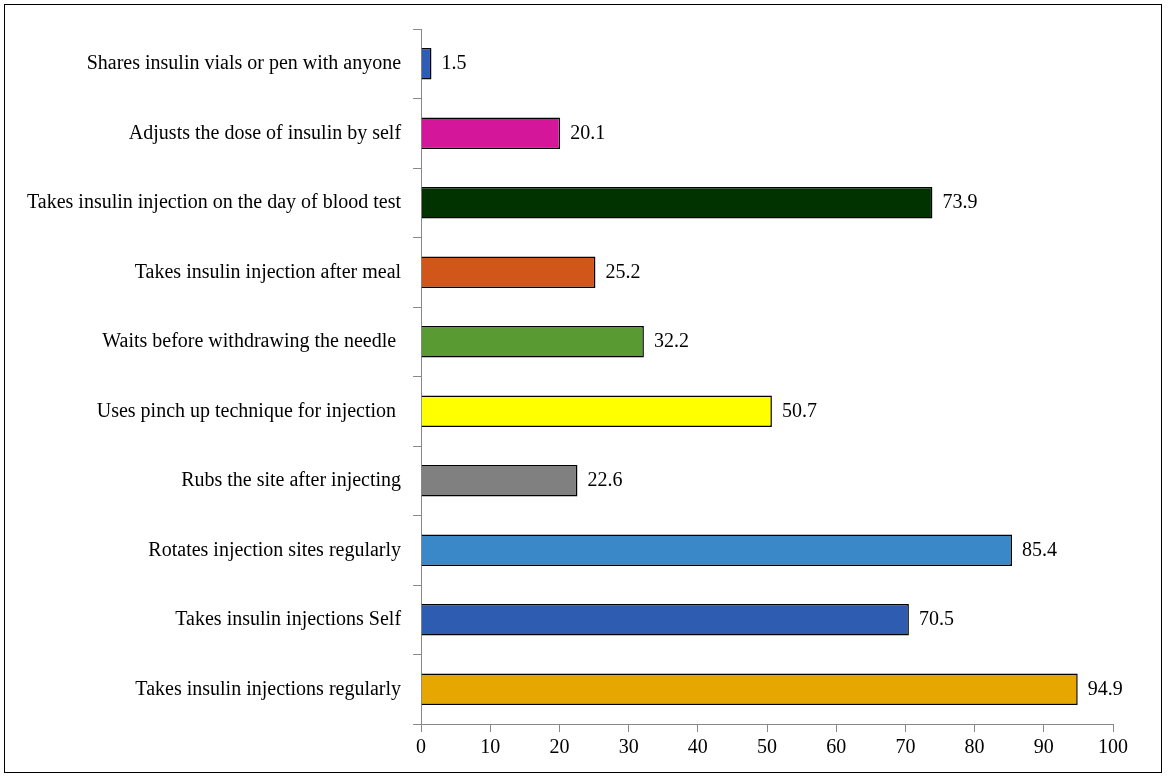 This screenshot has height=779, width=1168. Describe the element at coordinates (421, 746) in the screenshot. I see `x-tick-label: 0` at that location.